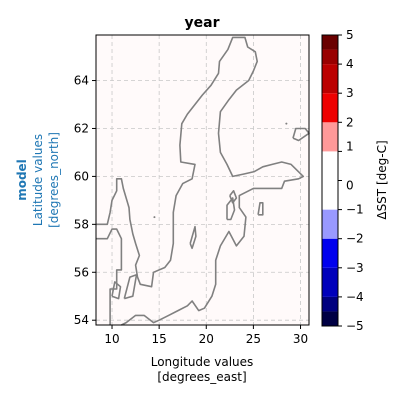  I want to click on colorbar-tick-label: −4, so click(355, 297).